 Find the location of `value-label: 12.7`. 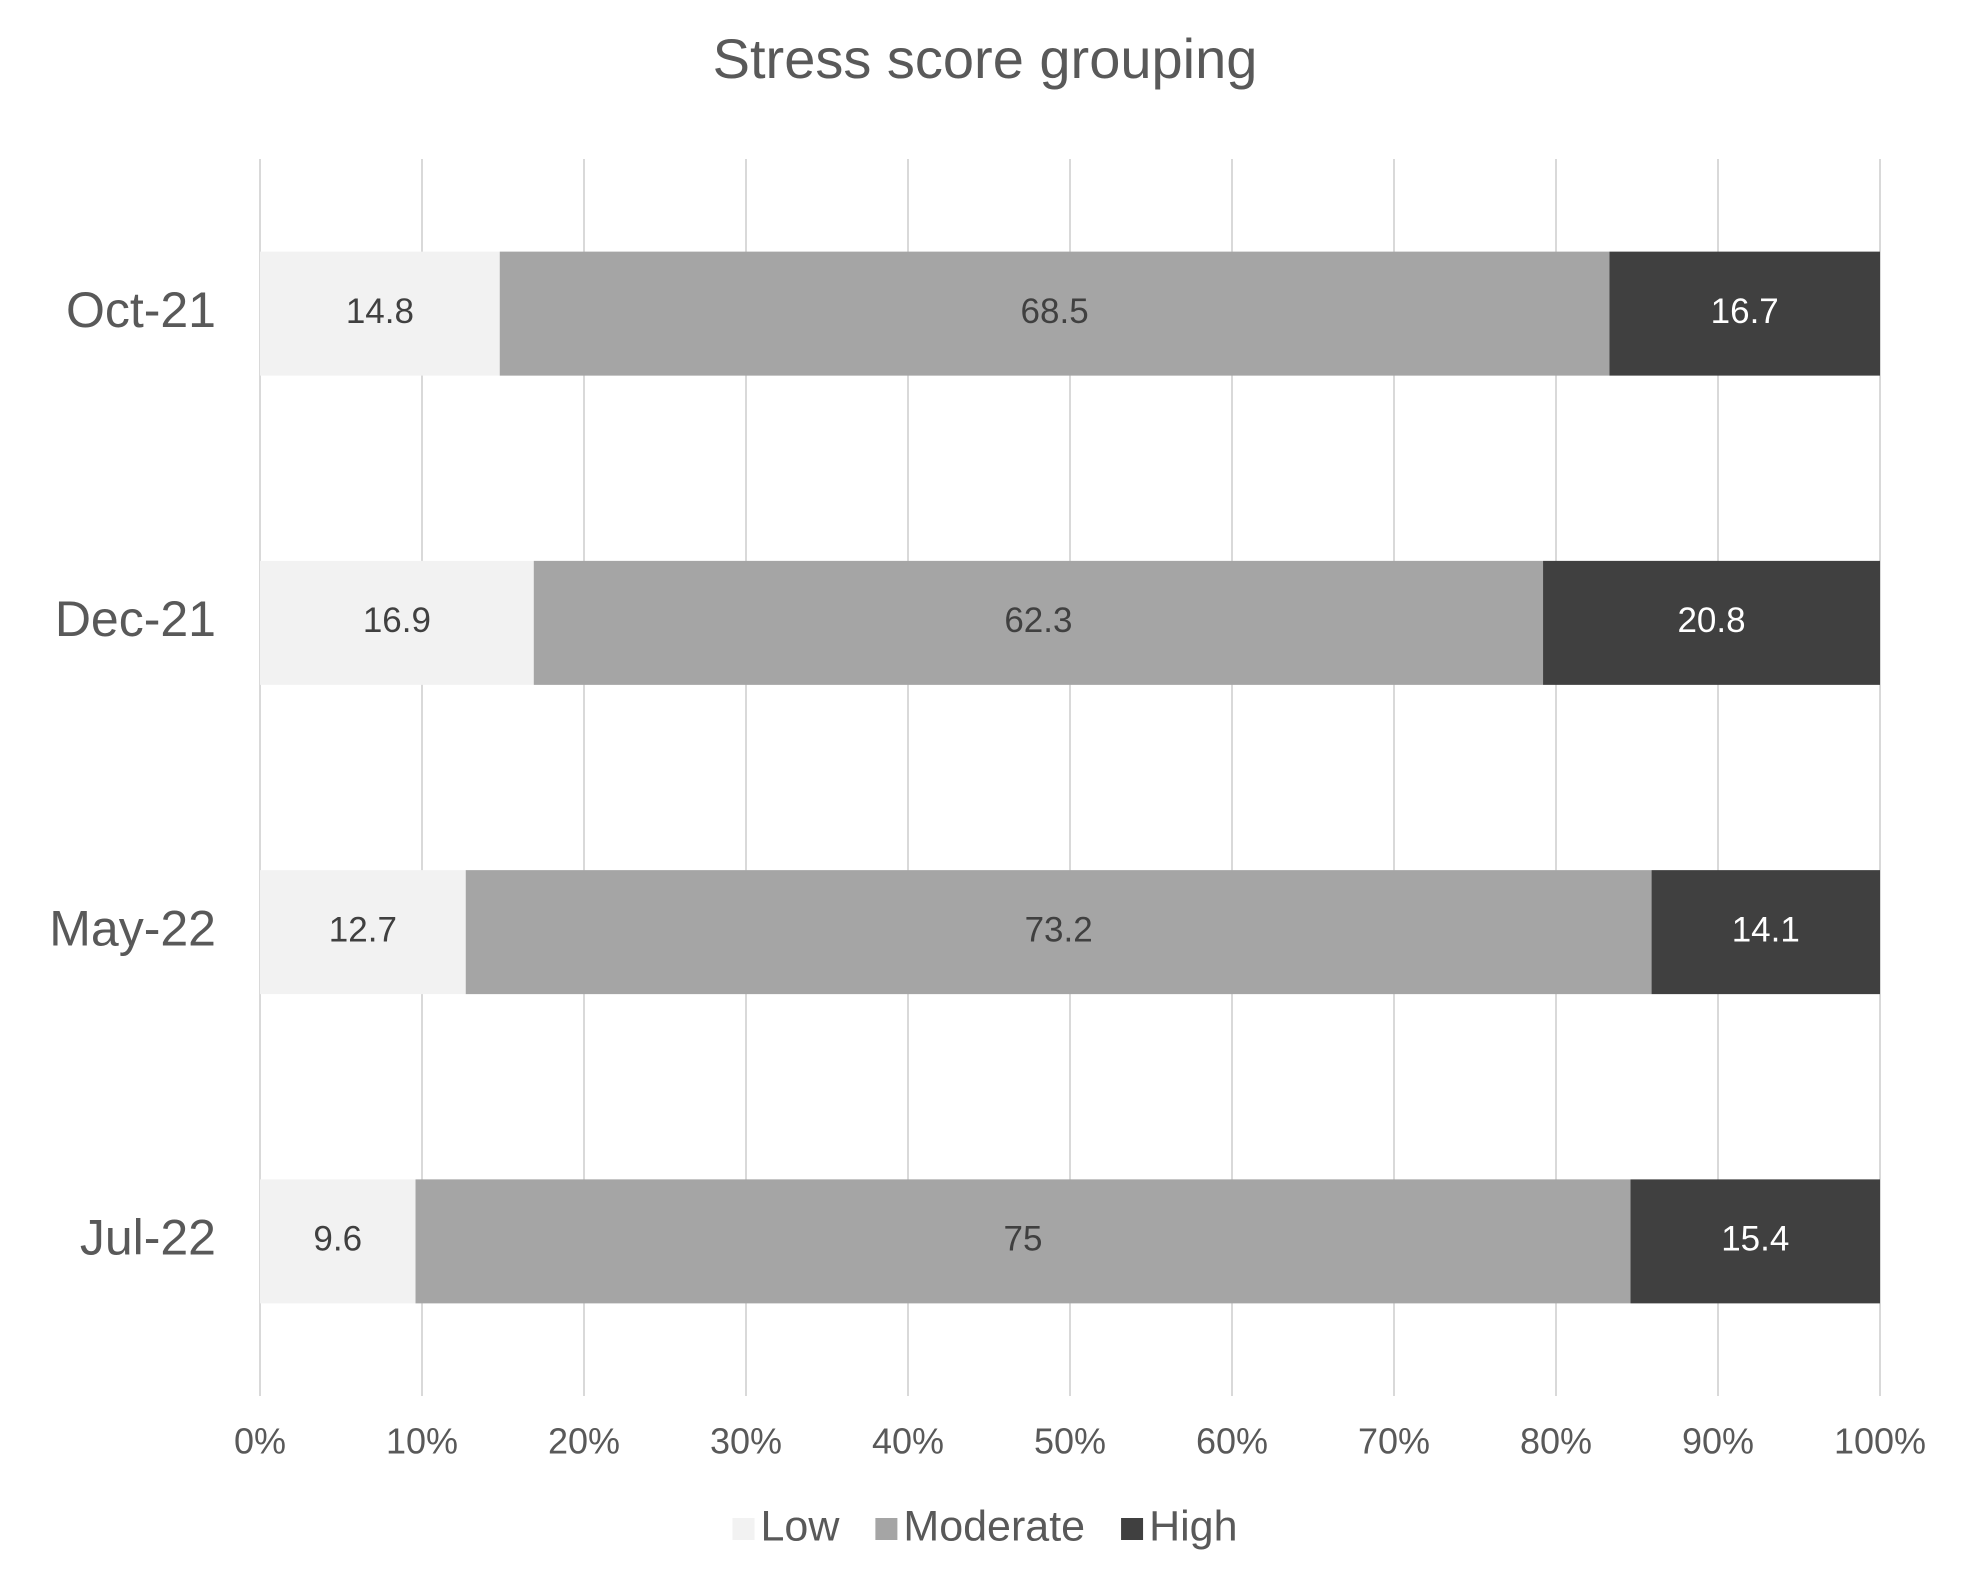

value-label: 12.7 is located at coordinates (363, 929).